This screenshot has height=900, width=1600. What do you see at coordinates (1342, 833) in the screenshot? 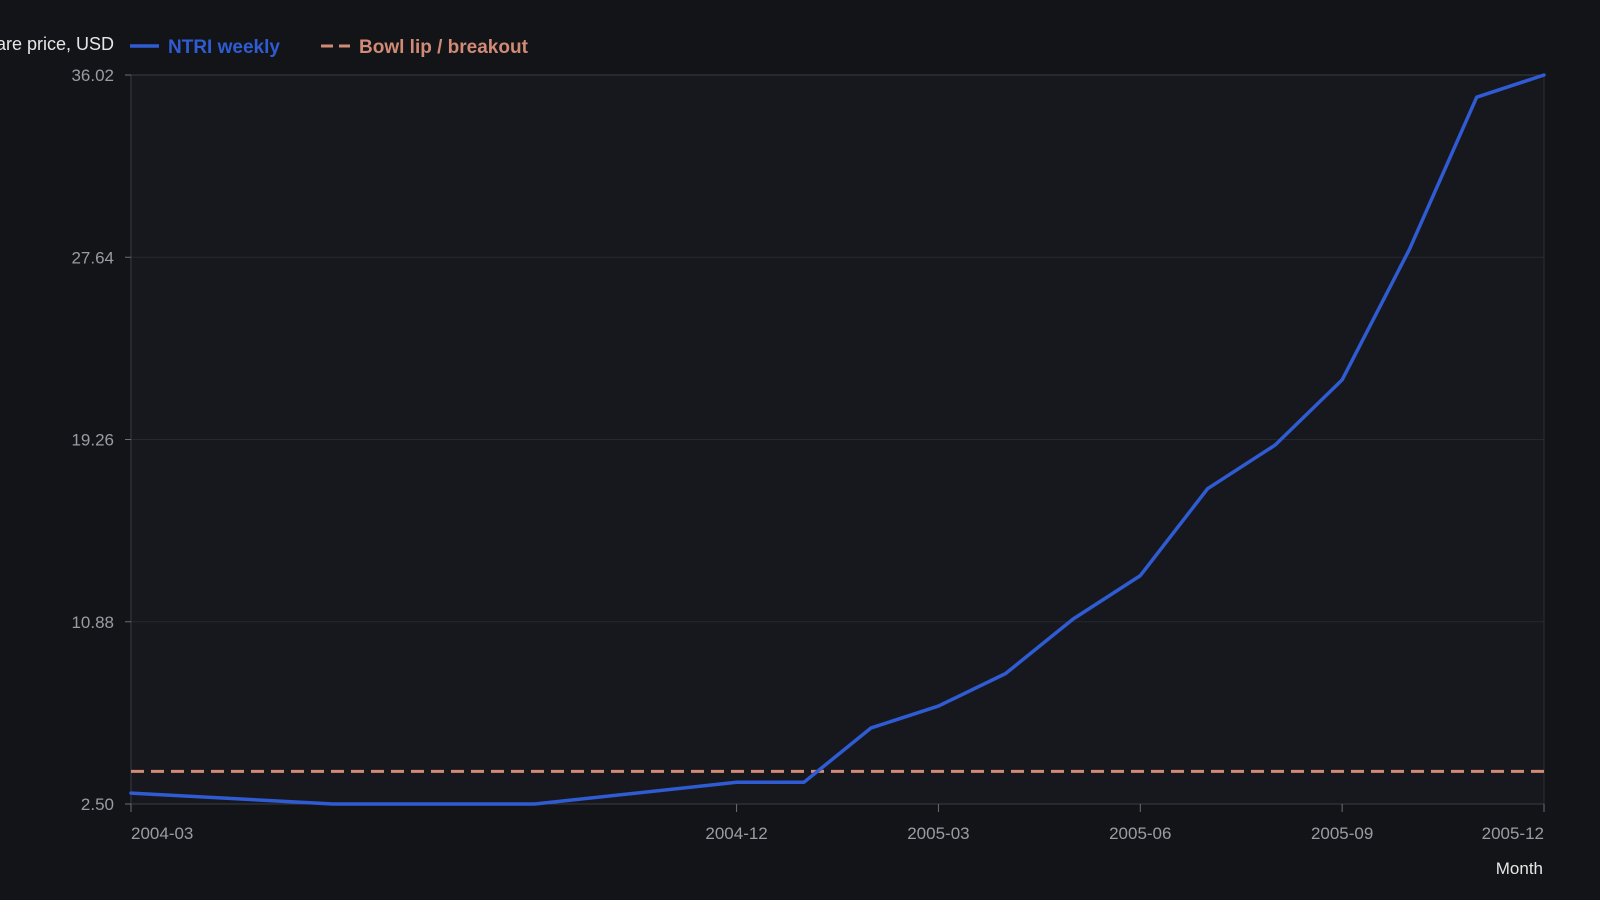
I see `x-tick-label: 2005-09` at bounding box center [1342, 833].